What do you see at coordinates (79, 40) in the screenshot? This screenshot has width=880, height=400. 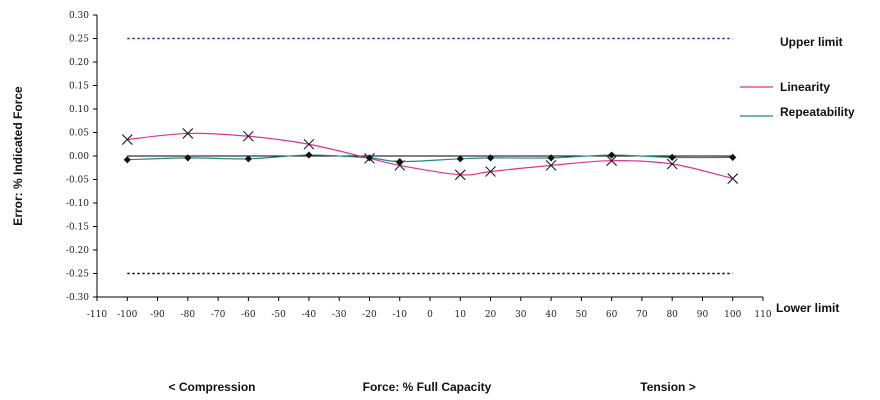 I see `y-tick-label: 0.25` at bounding box center [79, 40].